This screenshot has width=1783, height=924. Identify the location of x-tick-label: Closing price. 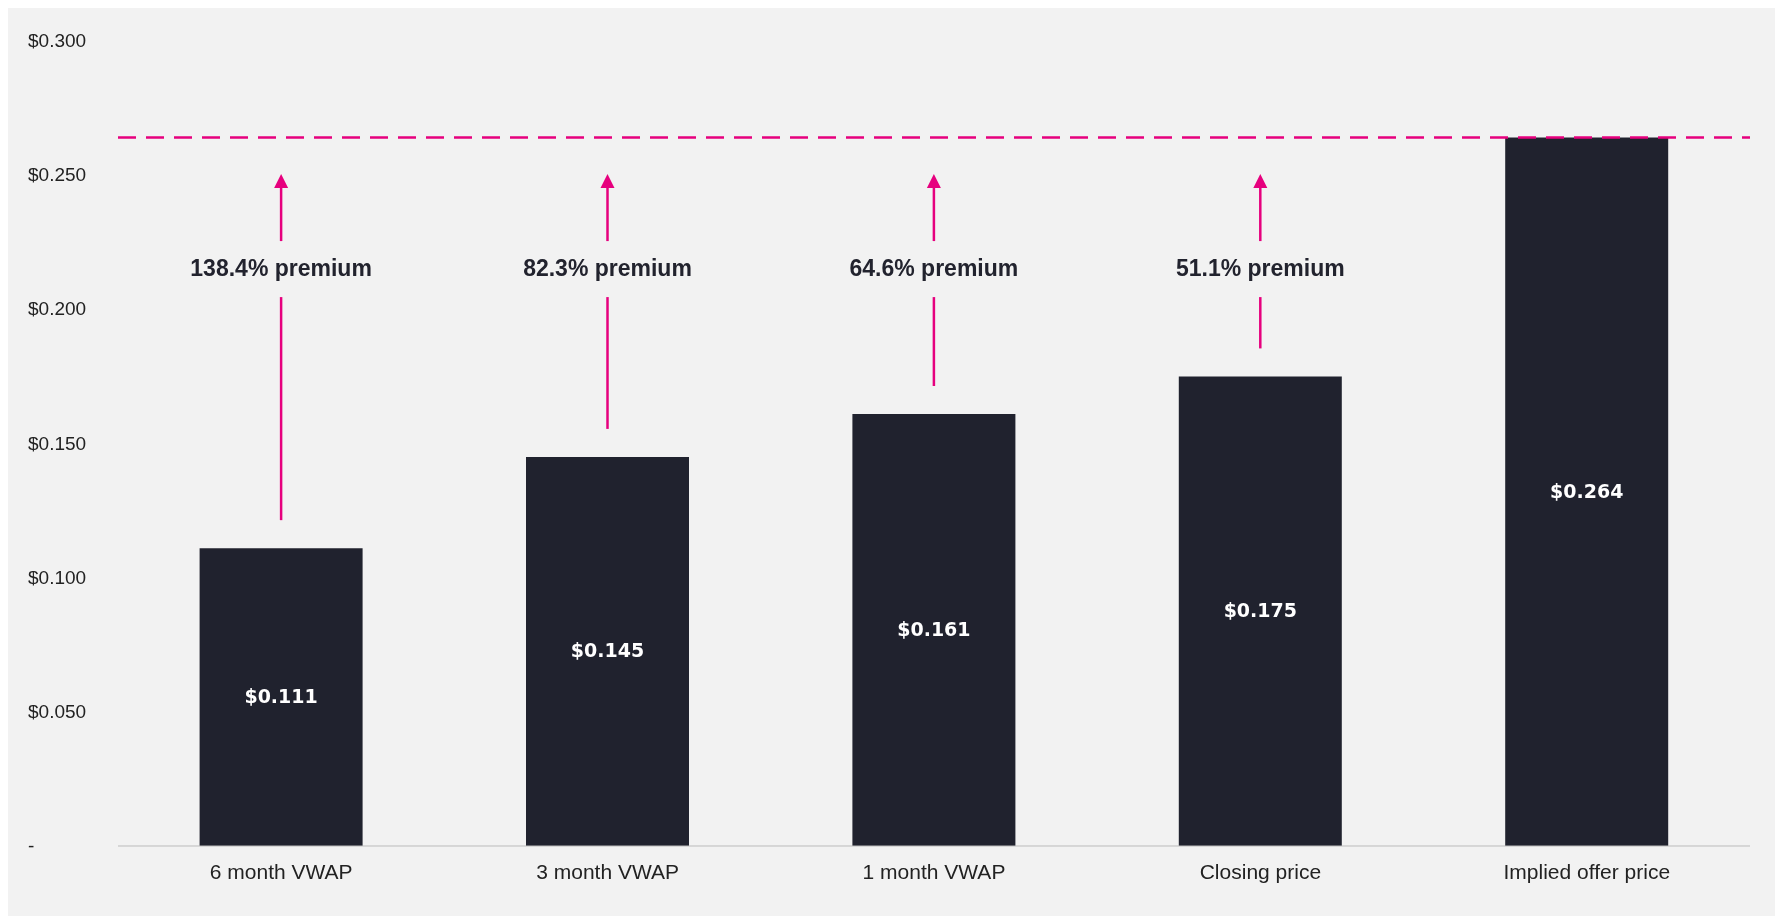
(1260, 871).